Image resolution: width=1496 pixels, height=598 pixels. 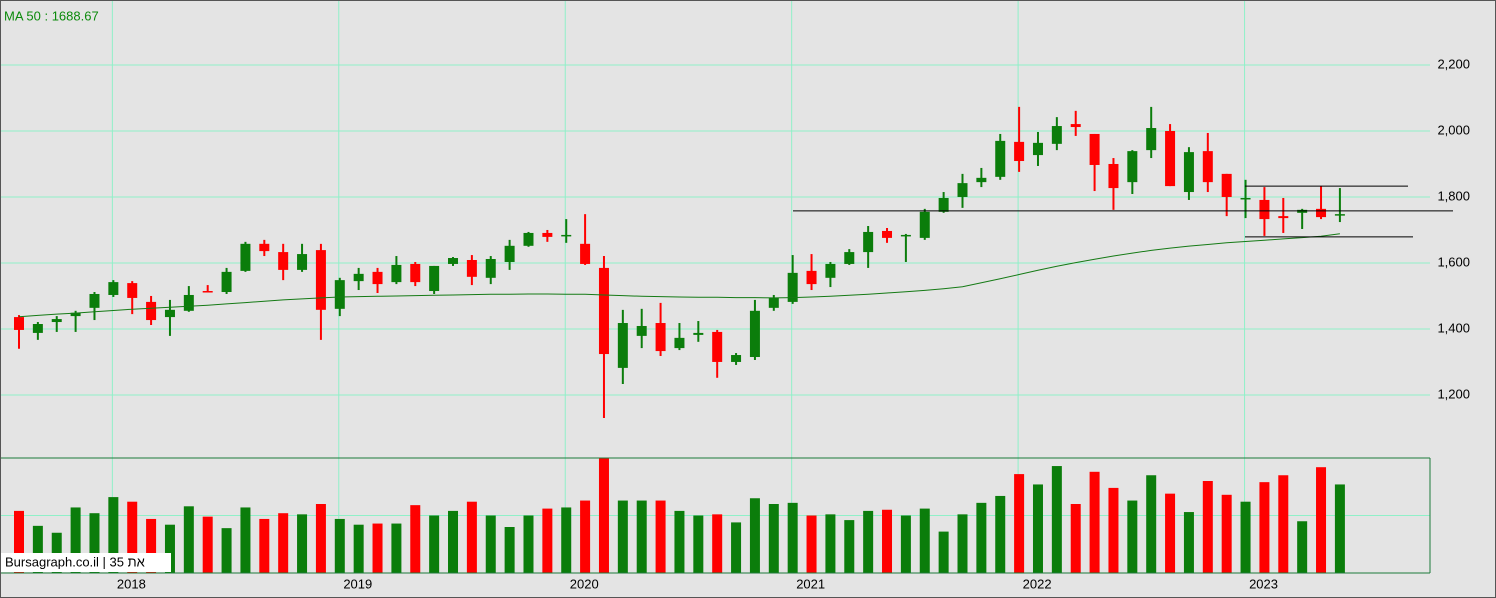 What do you see at coordinates (584, 583) in the screenshot?
I see `x-tick-label: 2020` at bounding box center [584, 583].